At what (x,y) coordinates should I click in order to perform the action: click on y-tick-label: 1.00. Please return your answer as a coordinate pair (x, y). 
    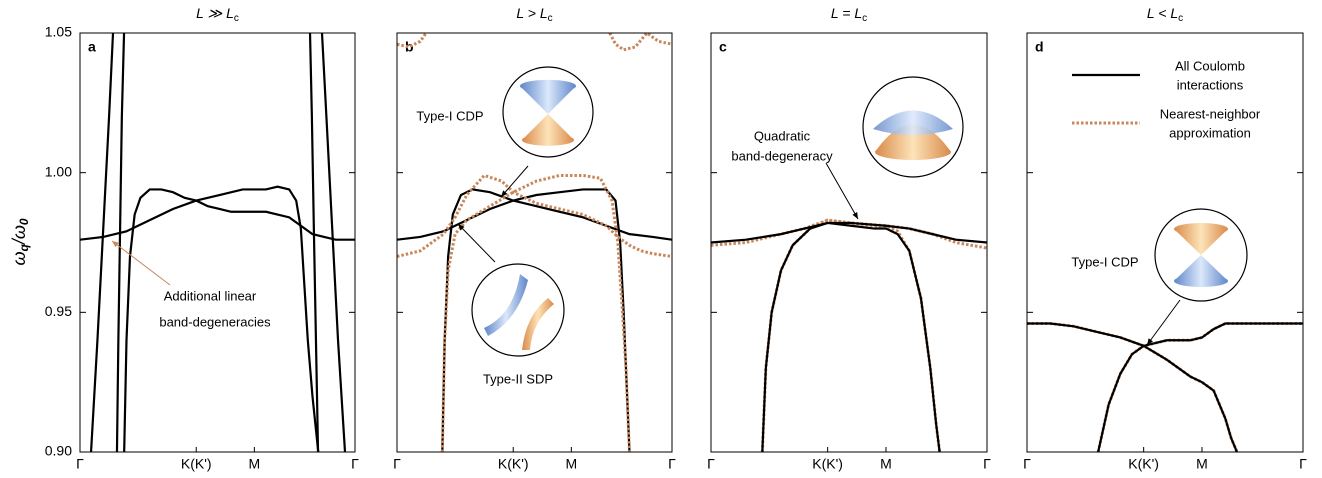
    Looking at the image, I should click on (58, 171).